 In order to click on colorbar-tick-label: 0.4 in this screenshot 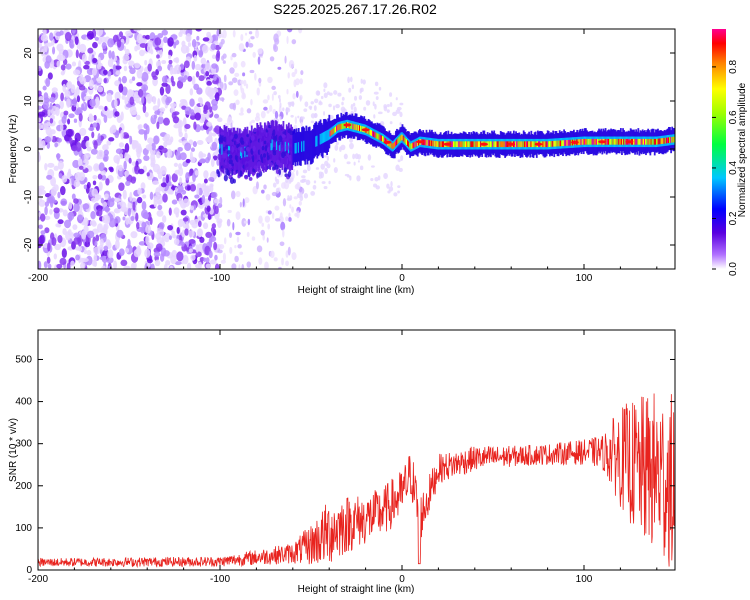, I will do `click(733, 168)`.